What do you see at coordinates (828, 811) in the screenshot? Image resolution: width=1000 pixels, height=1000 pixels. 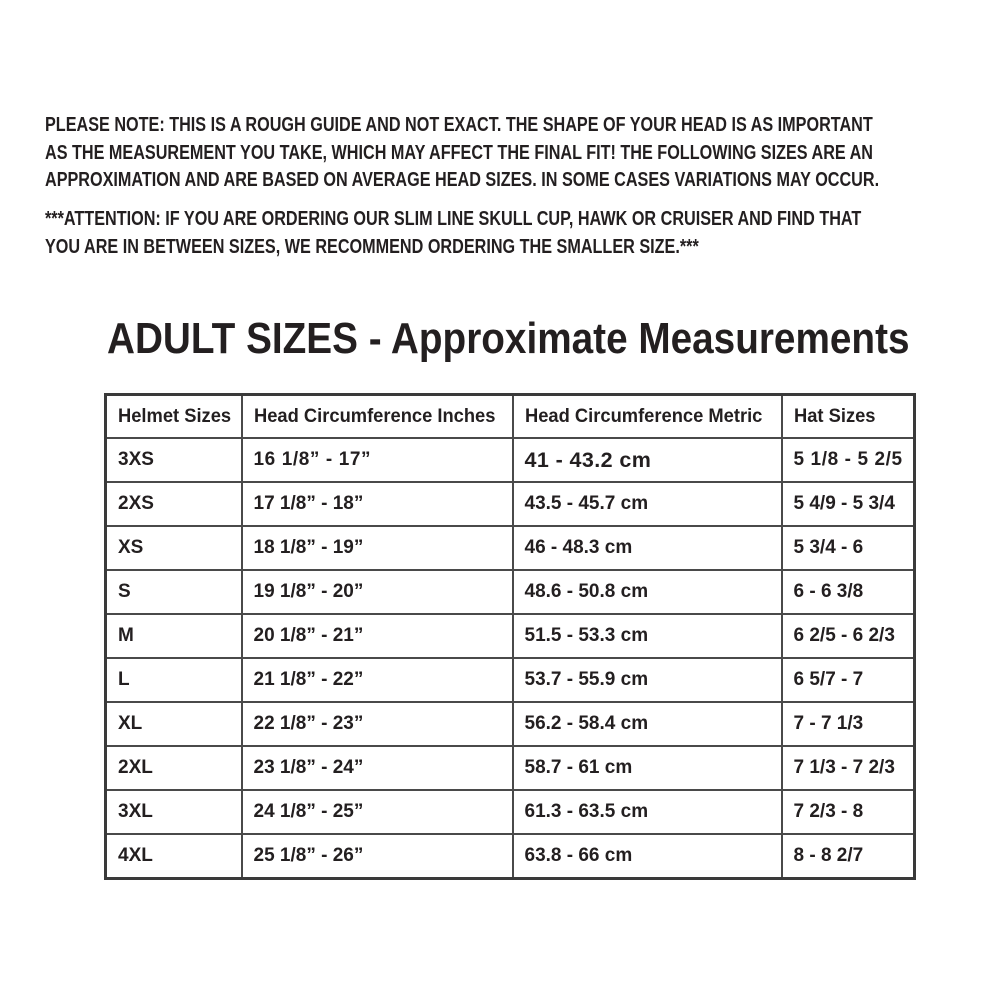 I see `hat-size-value: 7 2/3 - 8` at bounding box center [828, 811].